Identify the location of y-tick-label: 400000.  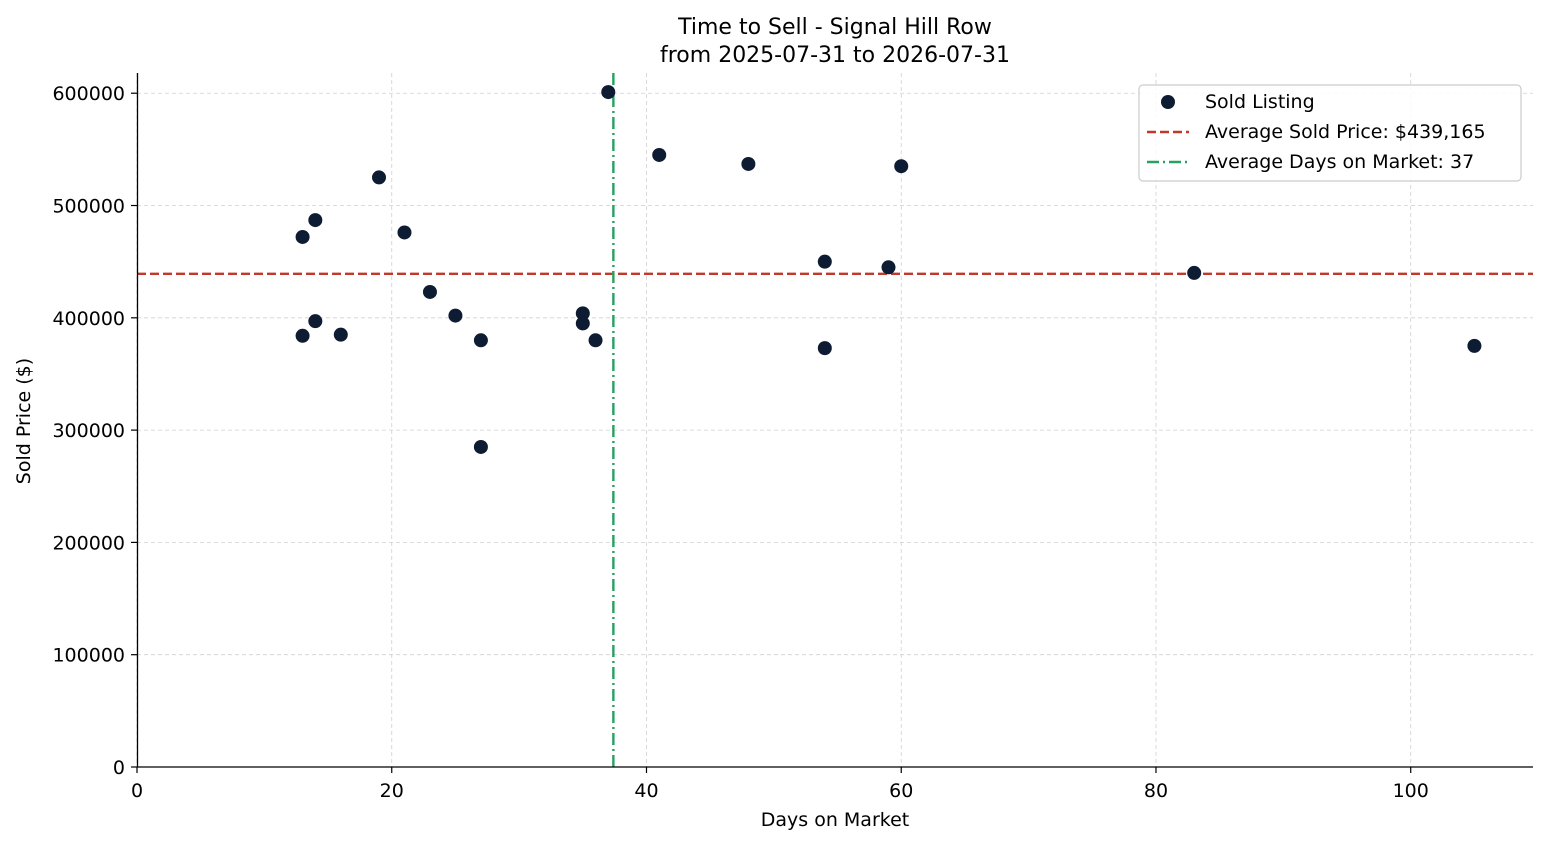
(88, 319).